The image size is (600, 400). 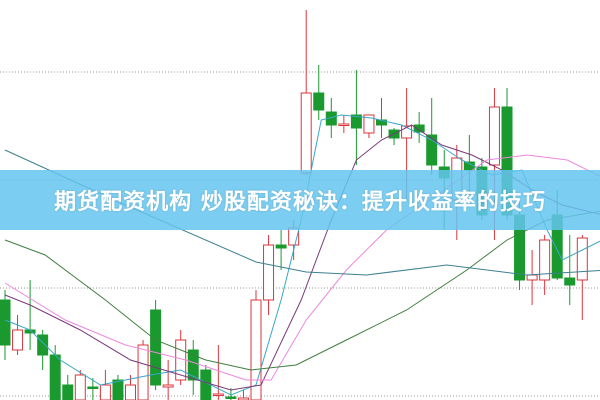 I want to click on banner-title: 期货配资机构 炒股配资秘诀：提升收益率的技巧, so click(x=300, y=202).